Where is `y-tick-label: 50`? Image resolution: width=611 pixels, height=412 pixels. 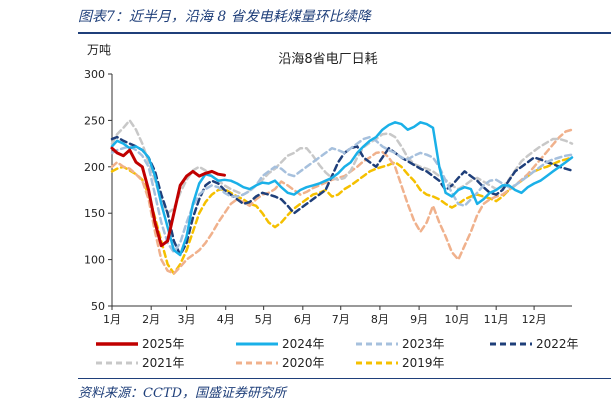 y-tick-label: 50 is located at coordinates (98, 306).